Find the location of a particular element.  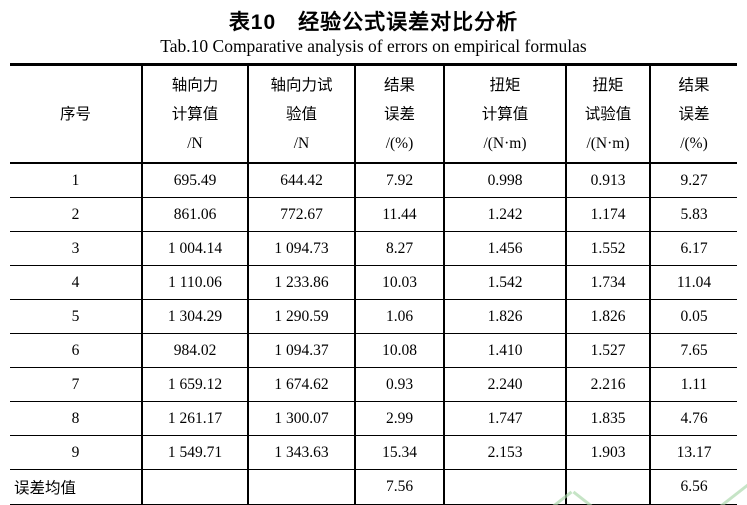

cell-axial-force-calculated: 984.02 is located at coordinates (194, 350).